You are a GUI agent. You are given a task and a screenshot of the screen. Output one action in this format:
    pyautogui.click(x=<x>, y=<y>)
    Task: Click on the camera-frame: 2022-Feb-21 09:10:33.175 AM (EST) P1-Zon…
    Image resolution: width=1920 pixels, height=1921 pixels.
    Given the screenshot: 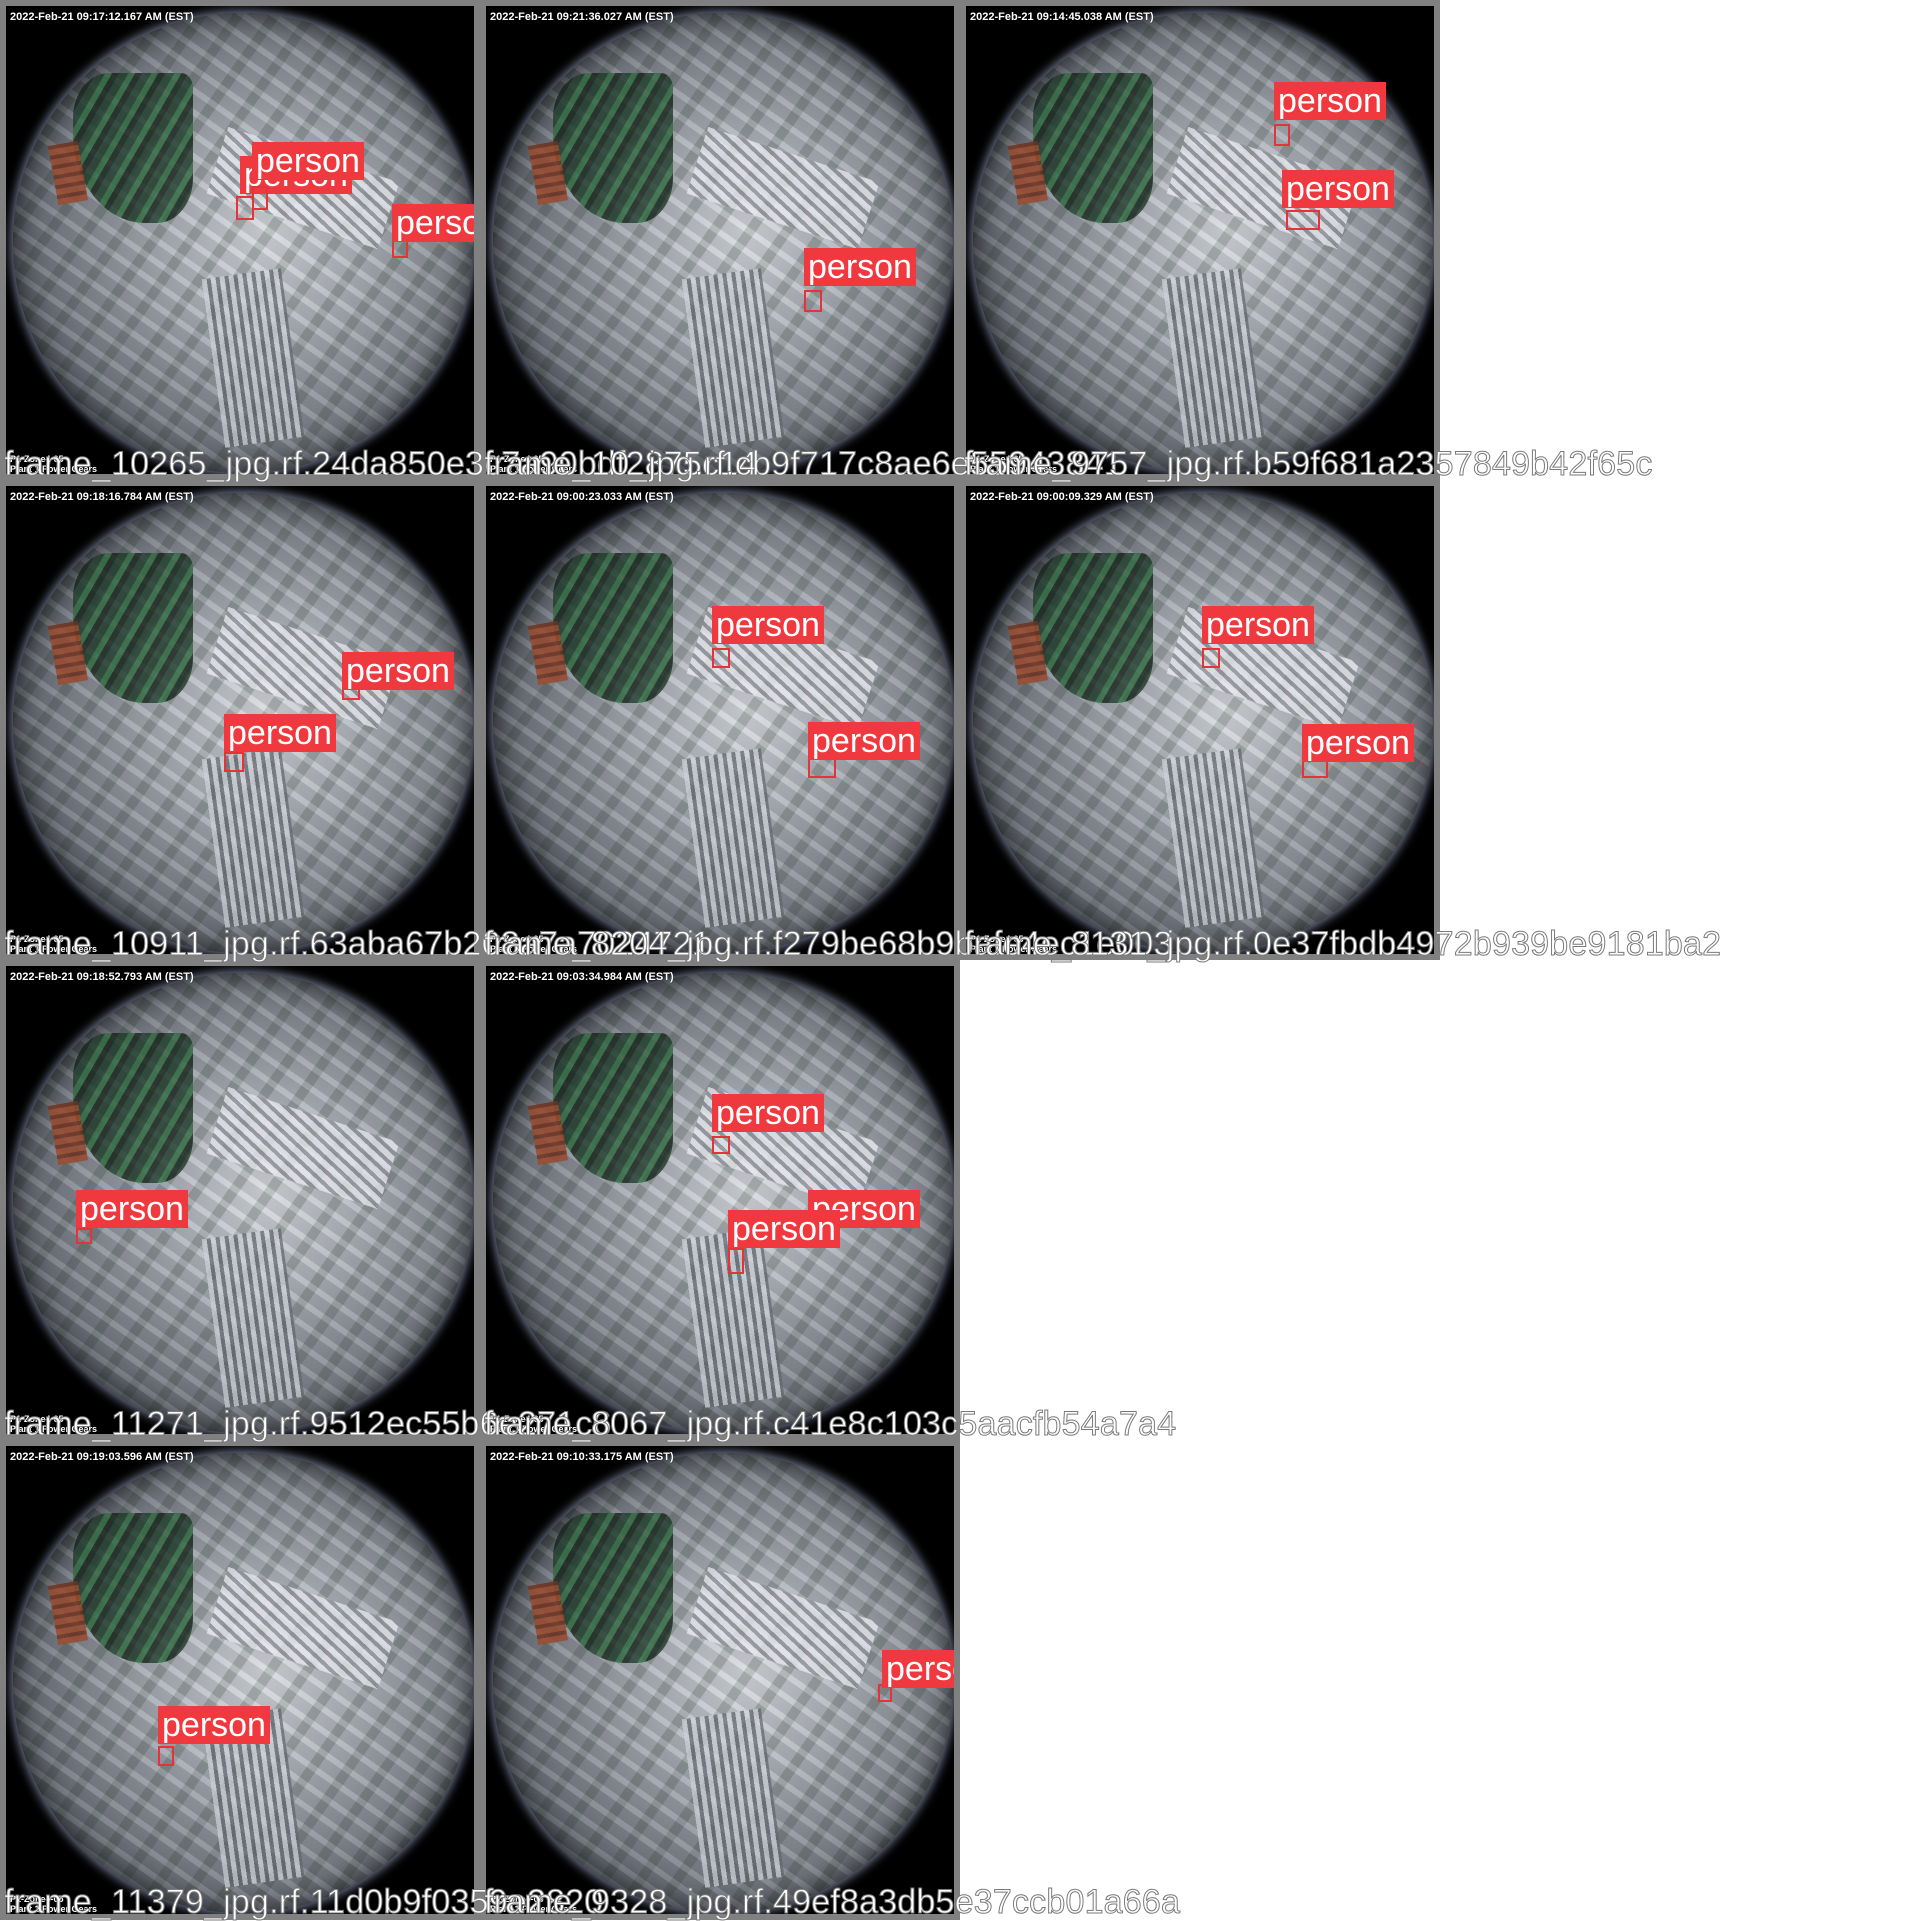 What is the action you would take?
    pyautogui.click(x=720, y=1680)
    